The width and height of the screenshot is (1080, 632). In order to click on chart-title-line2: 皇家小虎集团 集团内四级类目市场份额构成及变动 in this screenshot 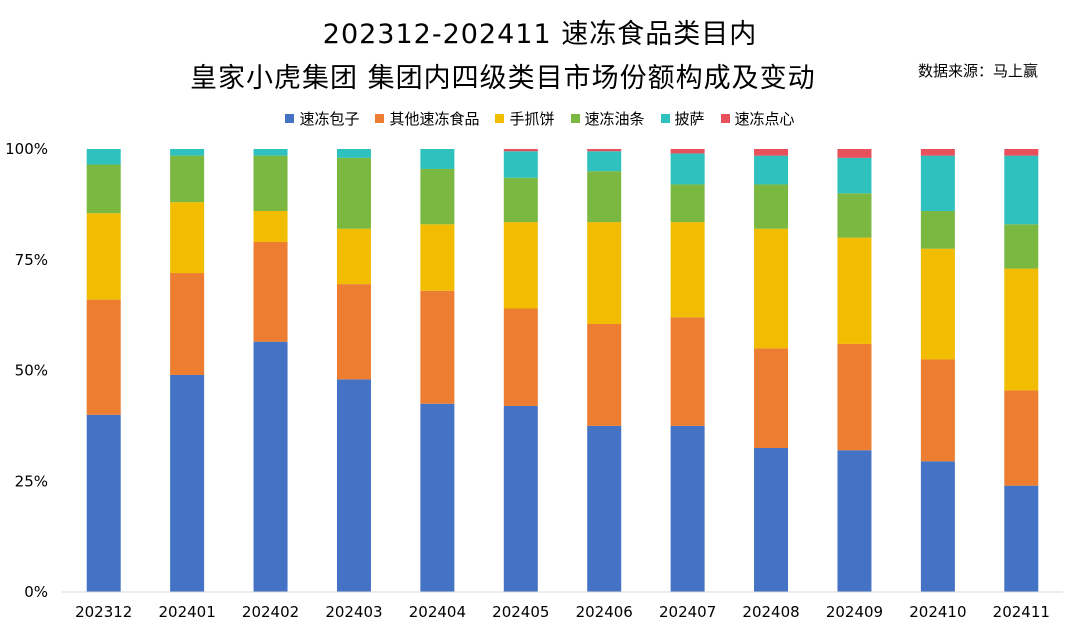, I will do `click(503, 78)`.